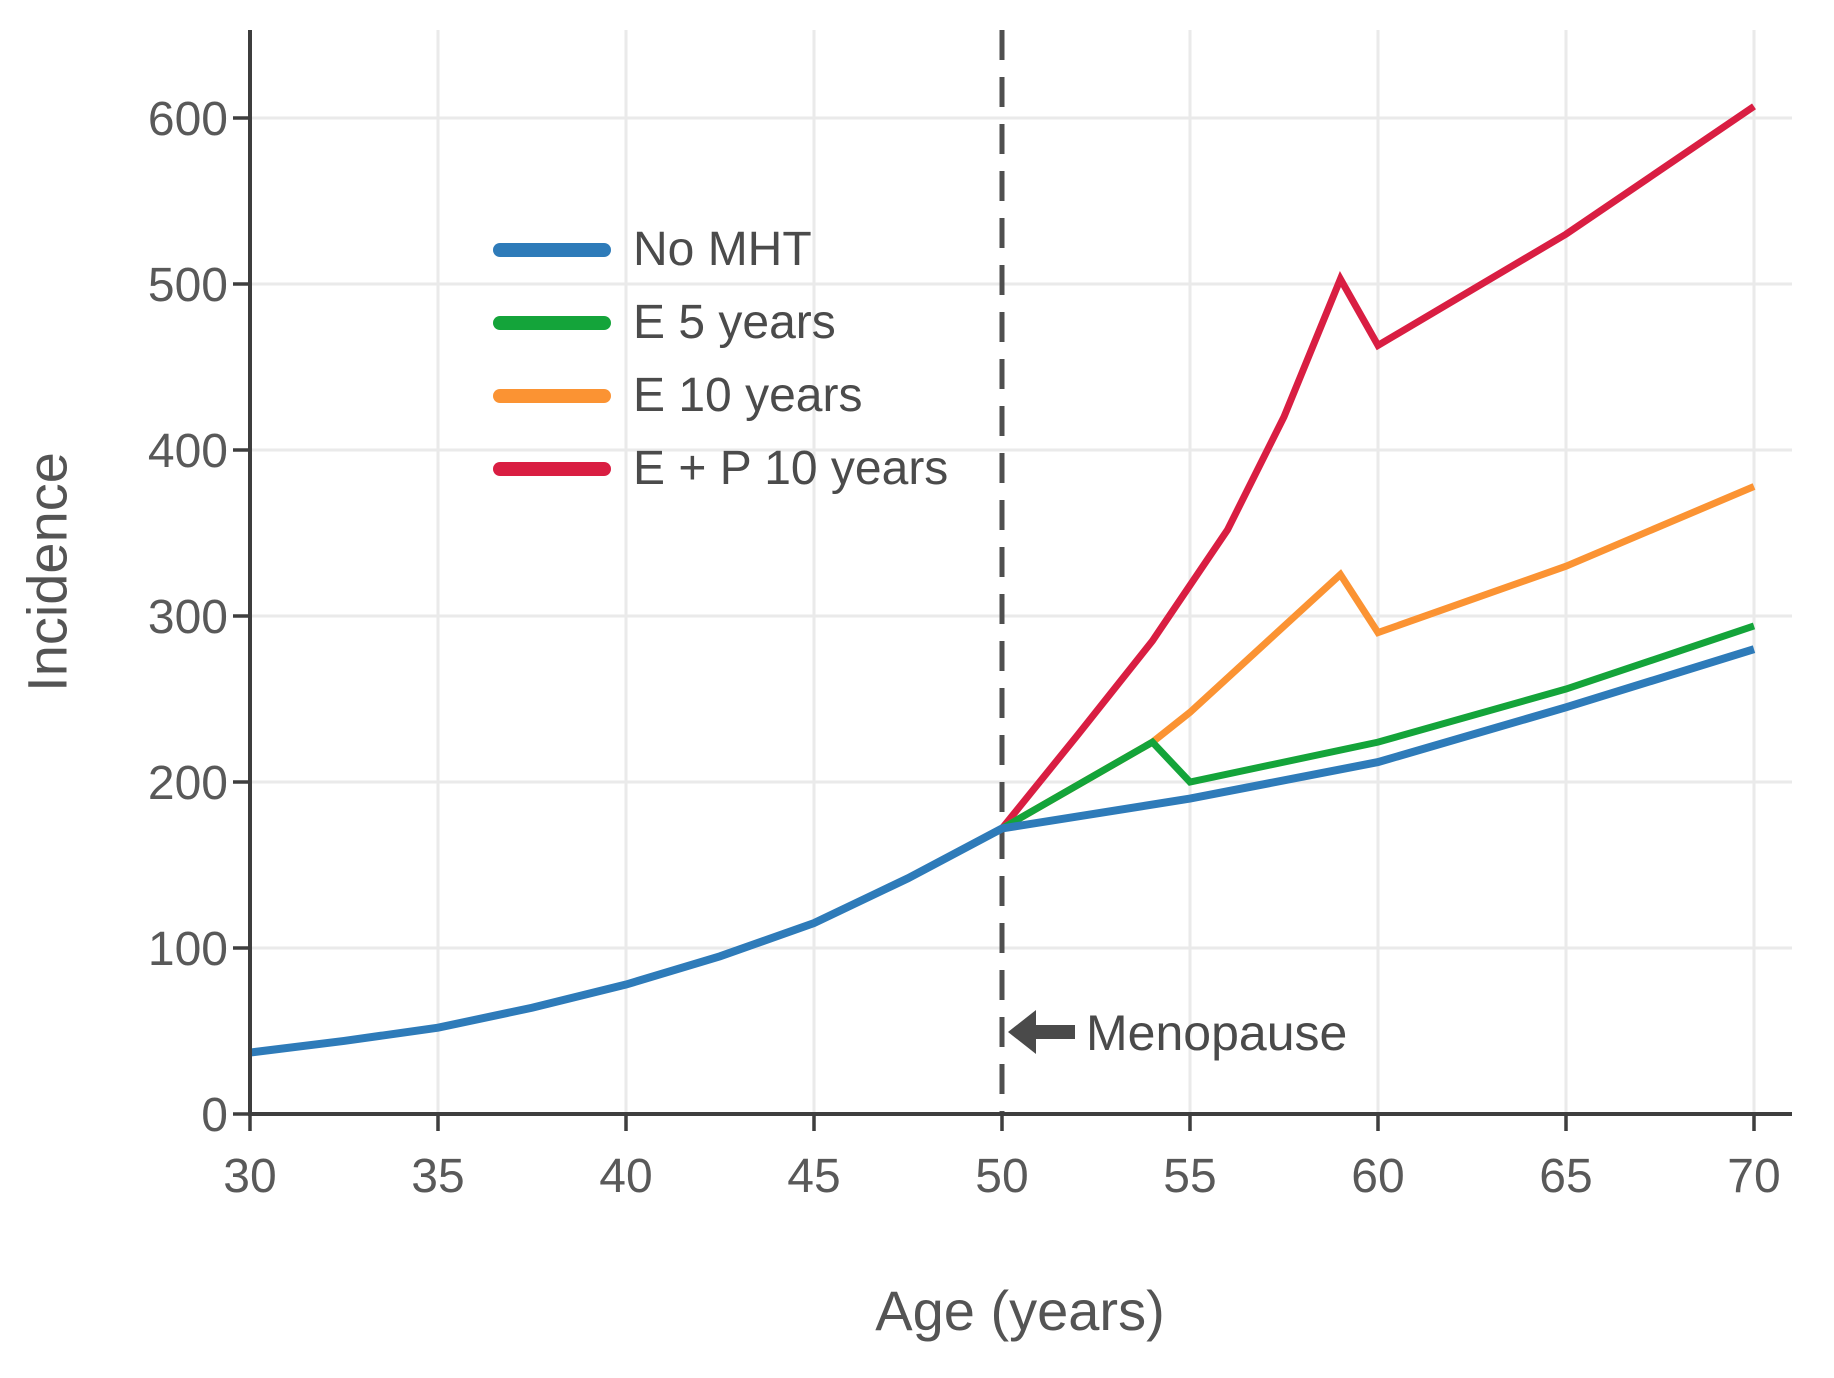 This screenshot has width=1834, height=1378. I want to click on x-tick-label: 65, so click(1565, 1176).